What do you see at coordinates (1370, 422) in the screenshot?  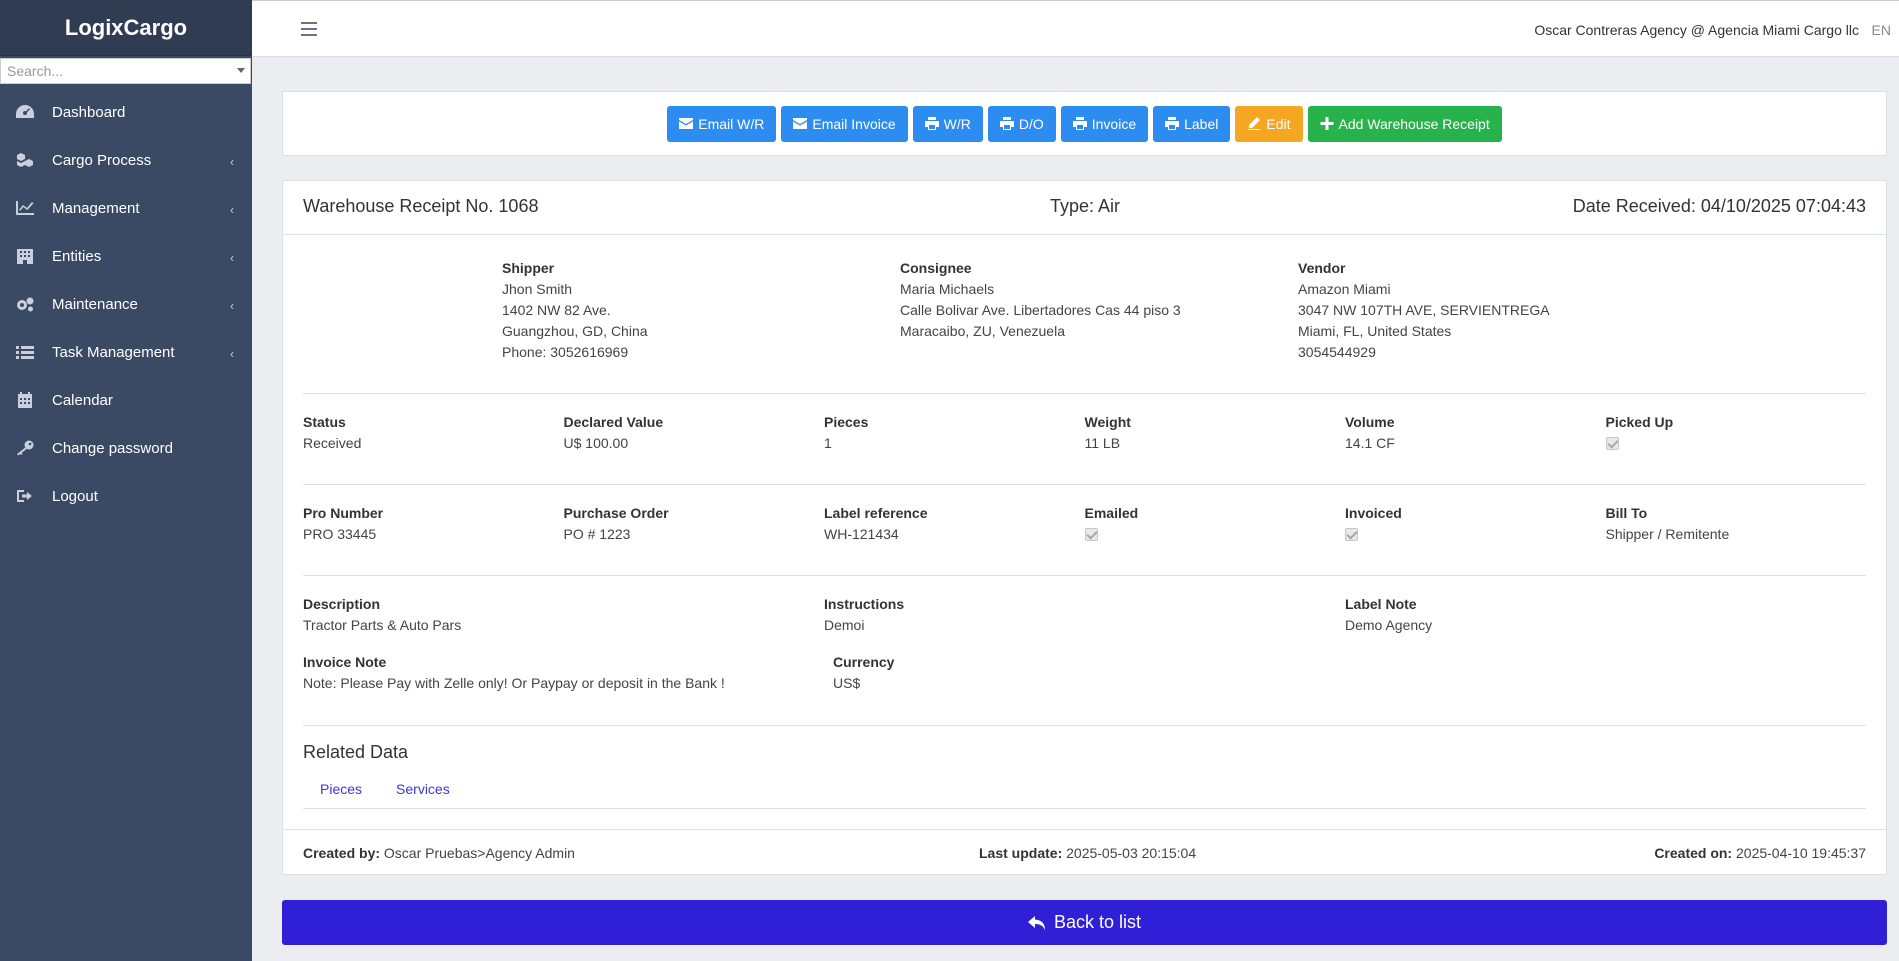 I see `volume-label: Volume` at bounding box center [1370, 422].